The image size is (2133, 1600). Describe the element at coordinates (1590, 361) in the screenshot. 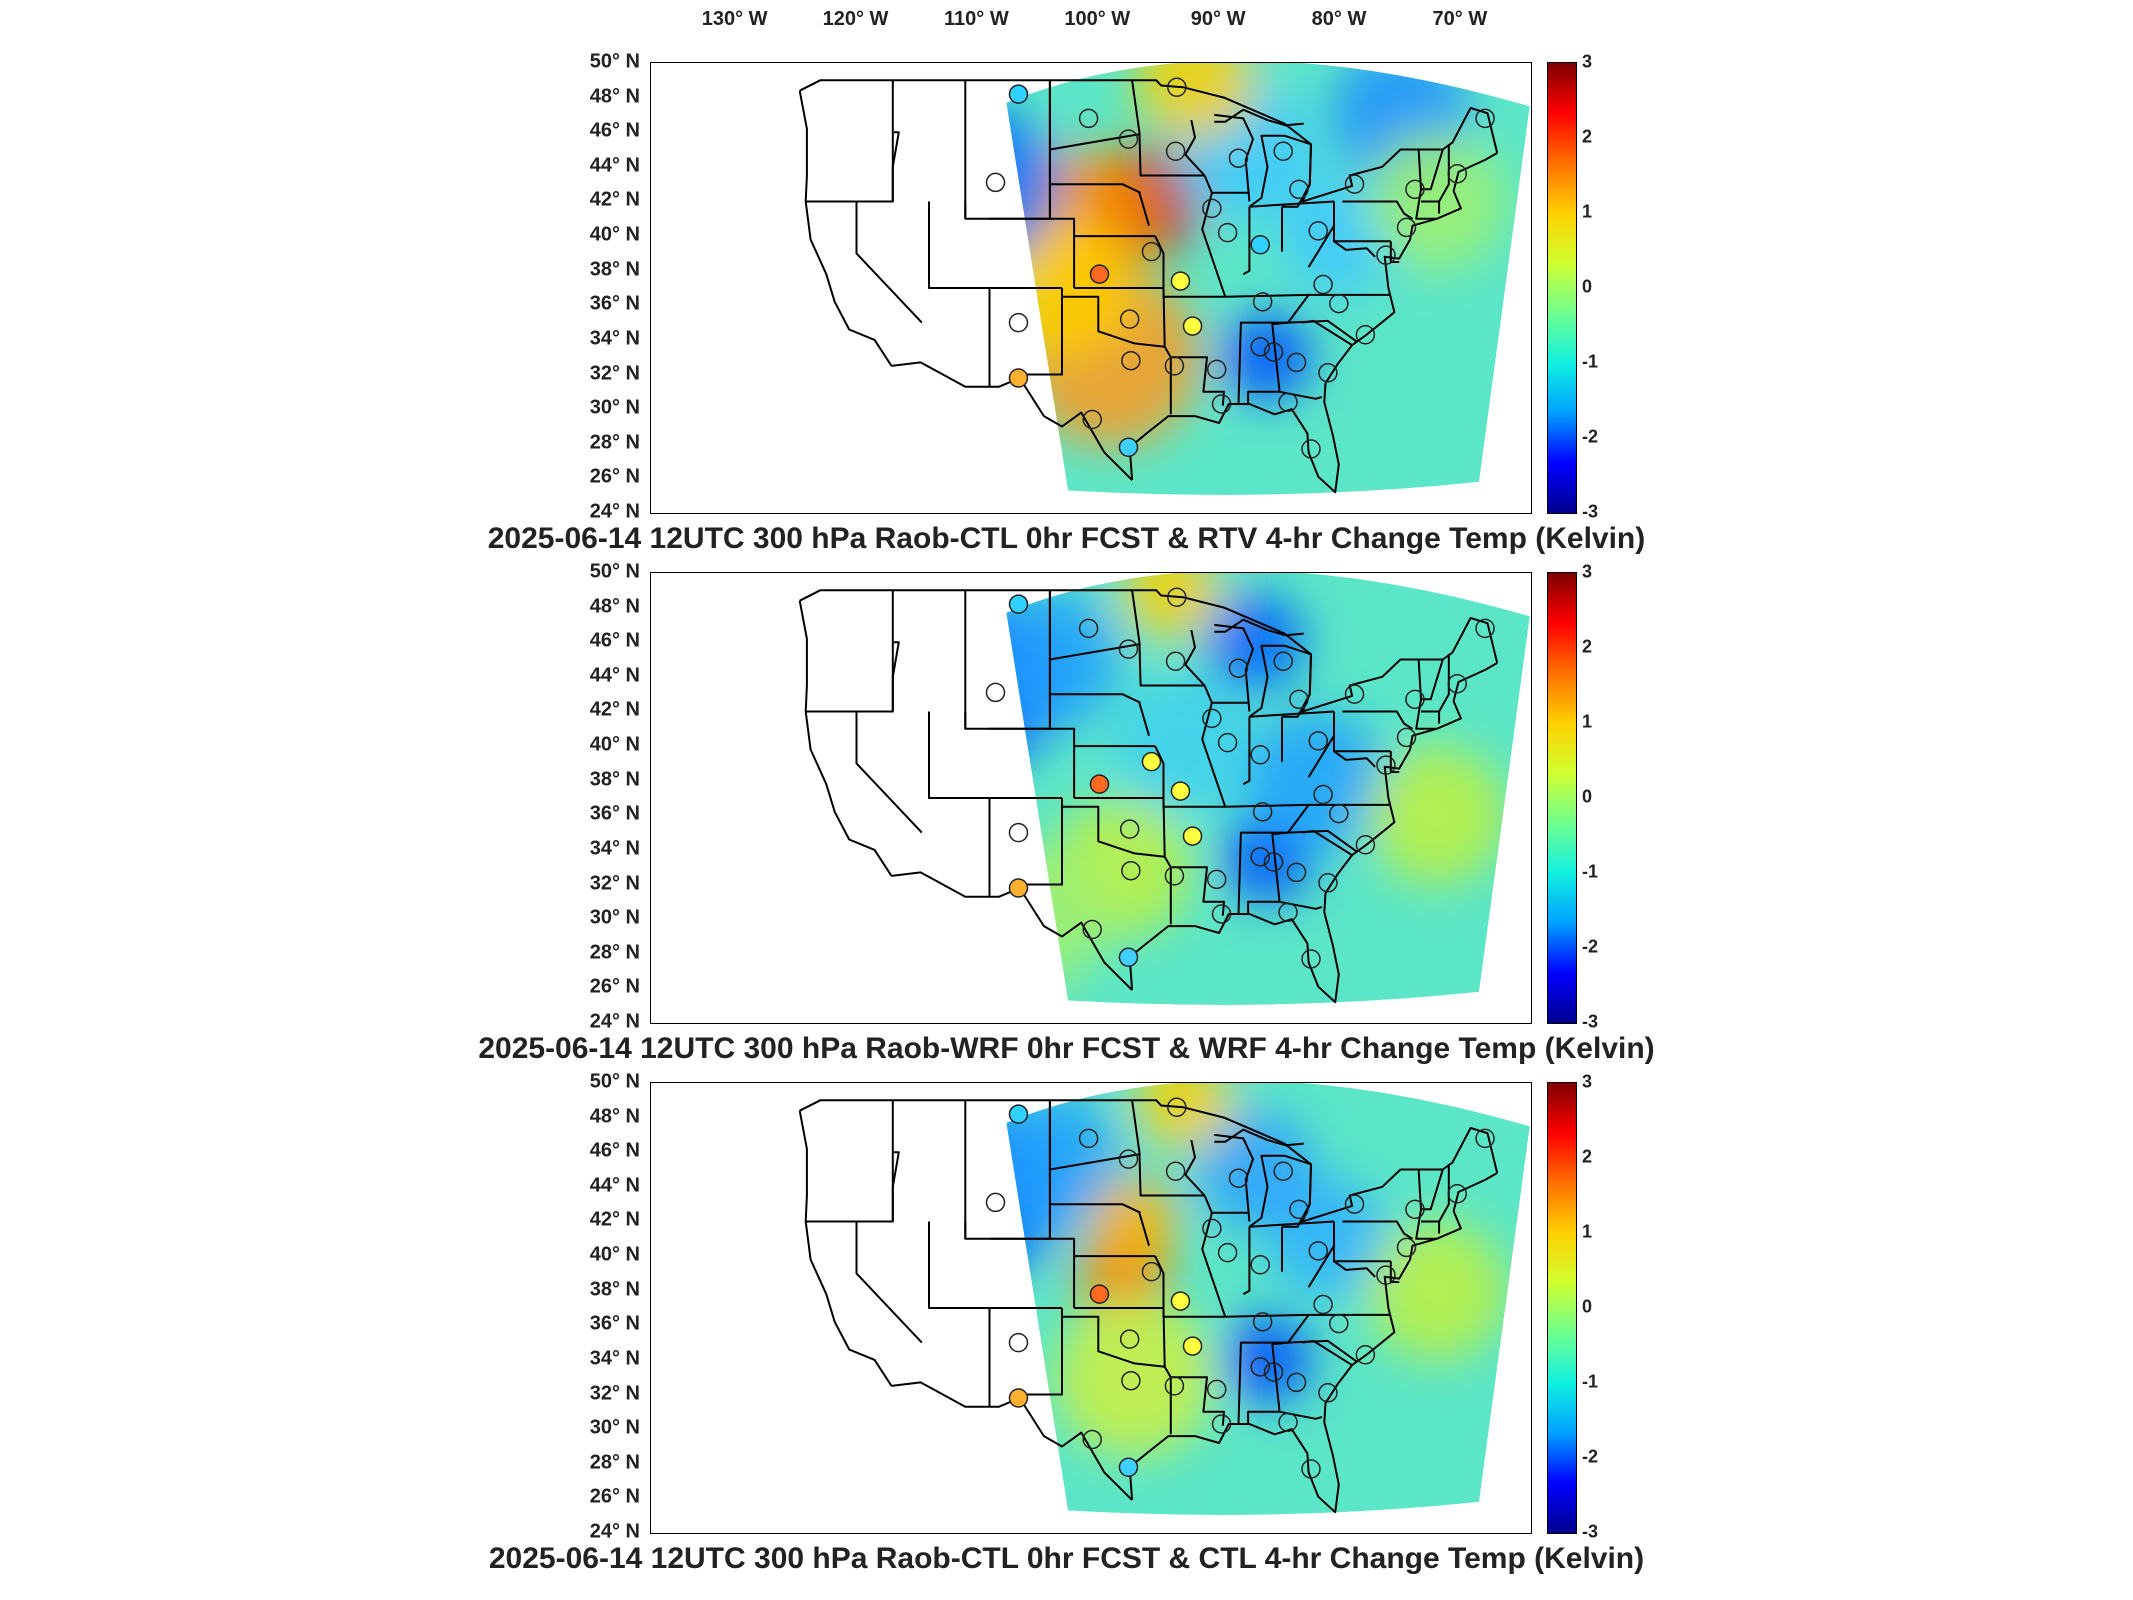

I see `colorbar-tick-label: -1` at that location.